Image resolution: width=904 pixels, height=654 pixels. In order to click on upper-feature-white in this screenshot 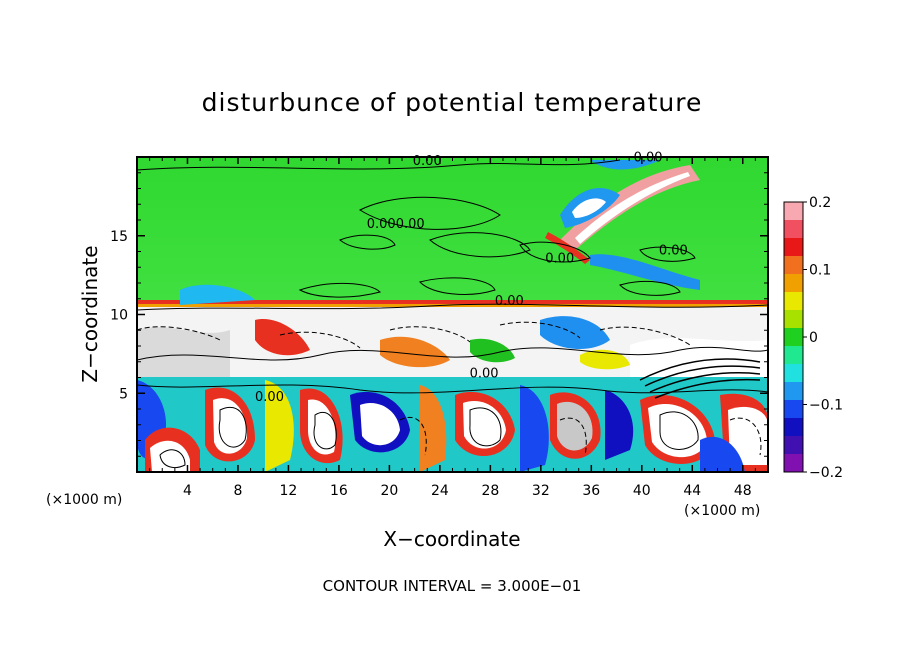, I will do `click(589, 208)`.